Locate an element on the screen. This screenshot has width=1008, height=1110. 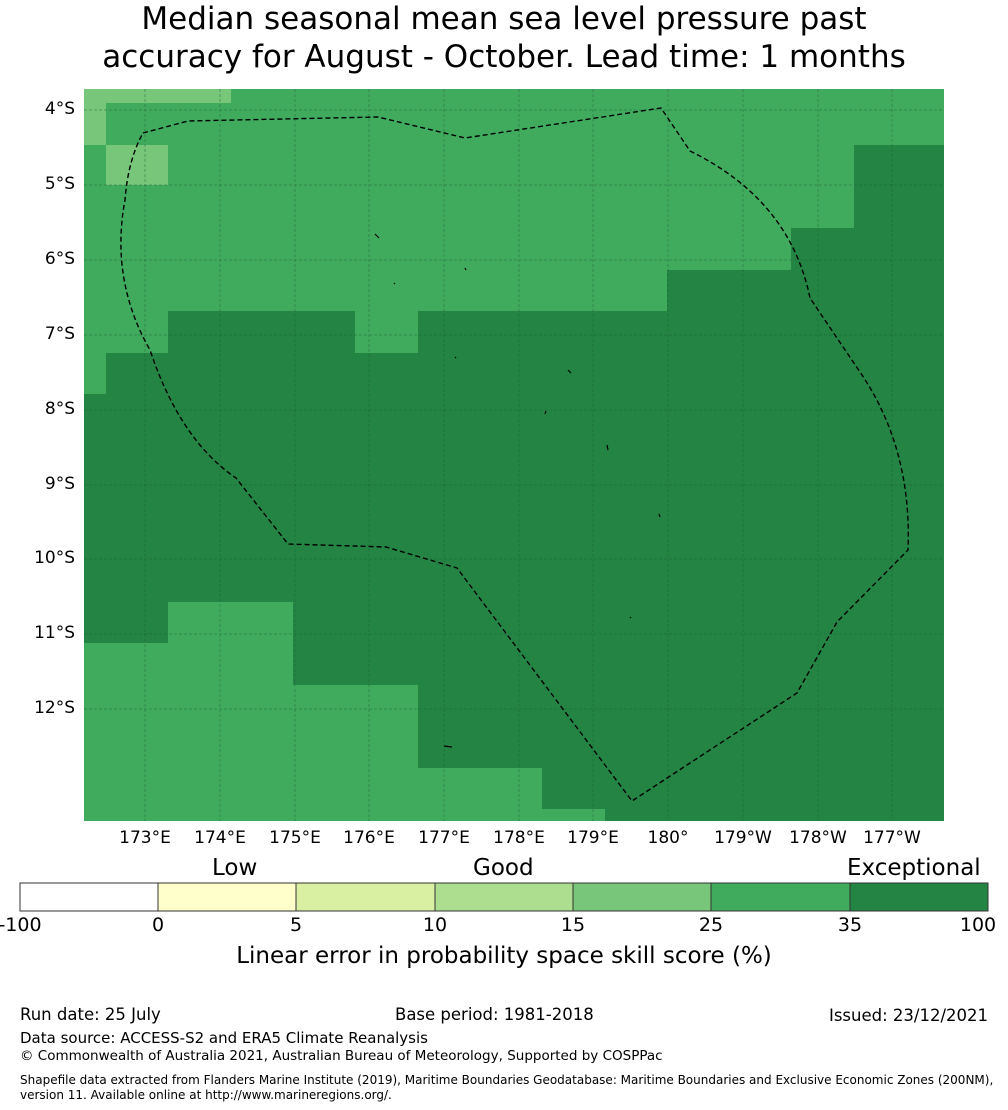
colorbar is located at coordinates (504, 897).